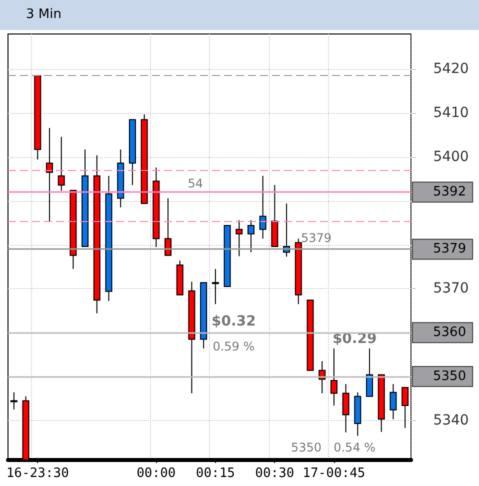 The image size is (479, 486). What do you see at coordinates (234, 322) in the screenshot?
I see `annotation: $0.32` at bounding box center [234, 322].